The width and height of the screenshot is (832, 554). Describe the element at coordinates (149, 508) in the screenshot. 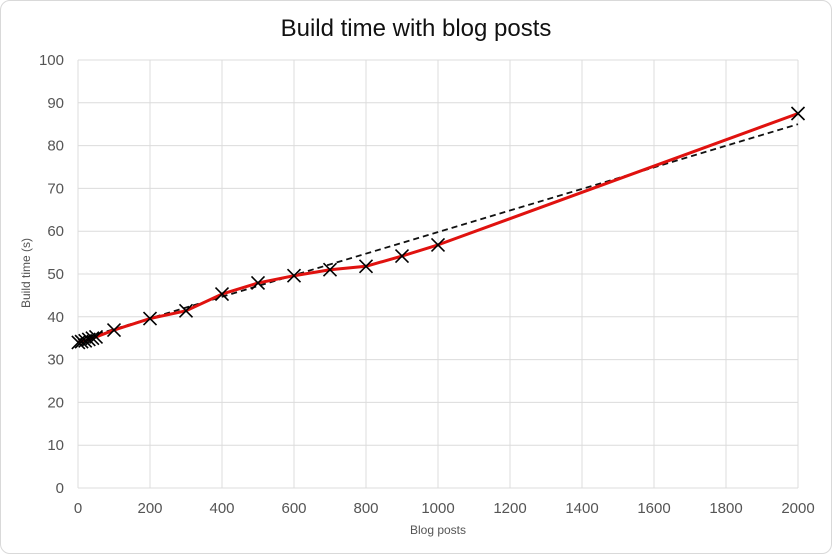

I see `x-tick-label: 200` at that location.